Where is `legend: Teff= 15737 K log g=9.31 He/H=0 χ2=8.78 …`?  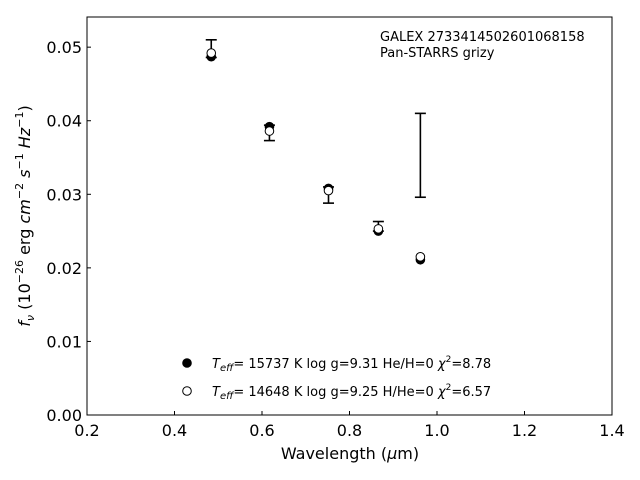 legend: Teff= 15737 K log g=9.31 He/H=0 χ2=8.78 … is located at coordinates (336, 378).